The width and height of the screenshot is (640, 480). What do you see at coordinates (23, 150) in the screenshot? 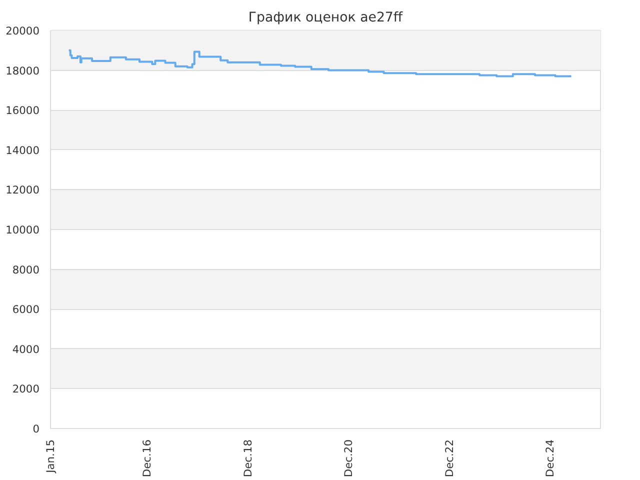
I see `y-tick-label: 14000` at bounding box center [23, 150].